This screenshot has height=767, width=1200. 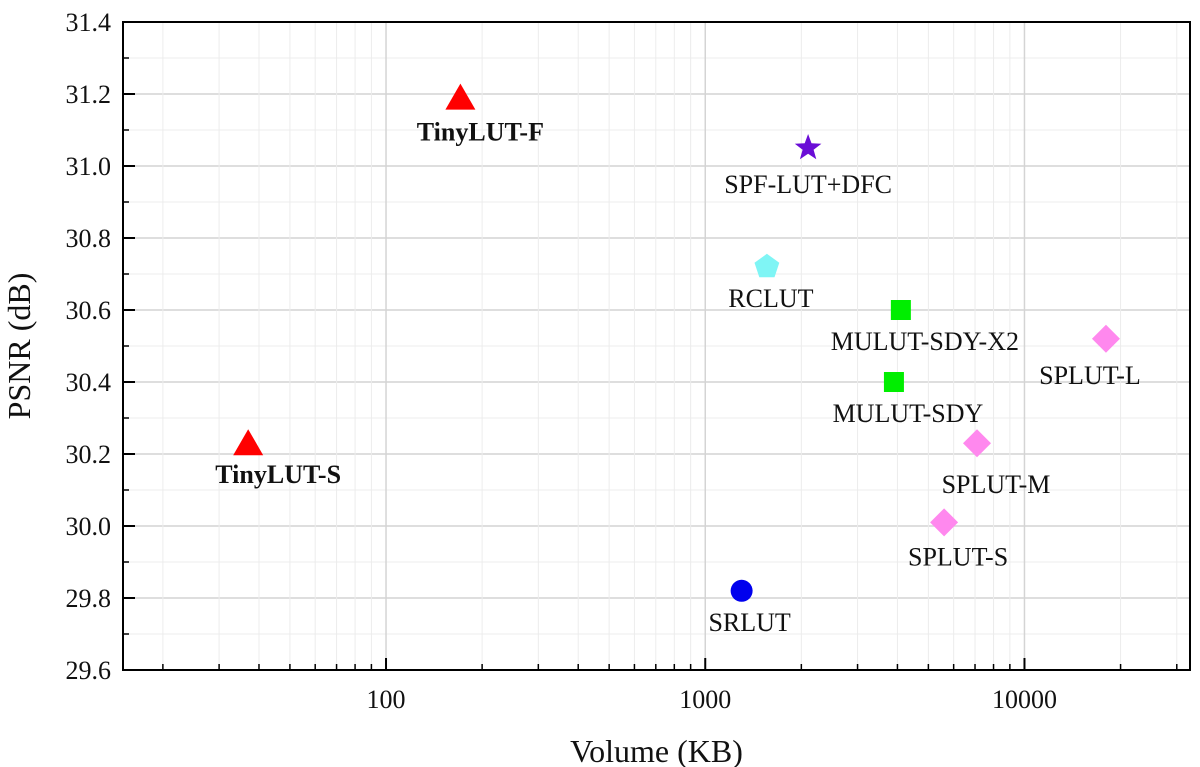 What do you see at coordinates (89, 454) in the screenshot?
I see `y-tick-label: 30.2` at bounding box center [89, 454].